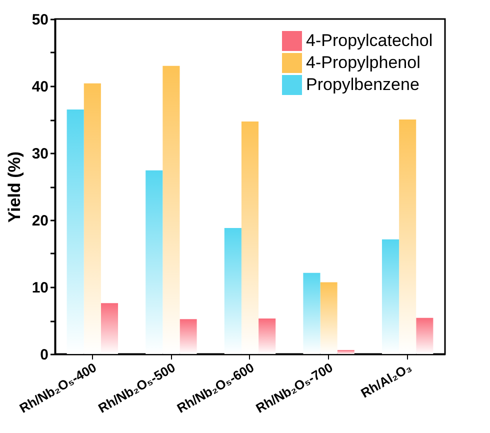 The height and width of the screenshot is (433, 490). Describe the element at coordinates (40, 221) in the screenshot. I see `y-tick-label: 20` at that location.